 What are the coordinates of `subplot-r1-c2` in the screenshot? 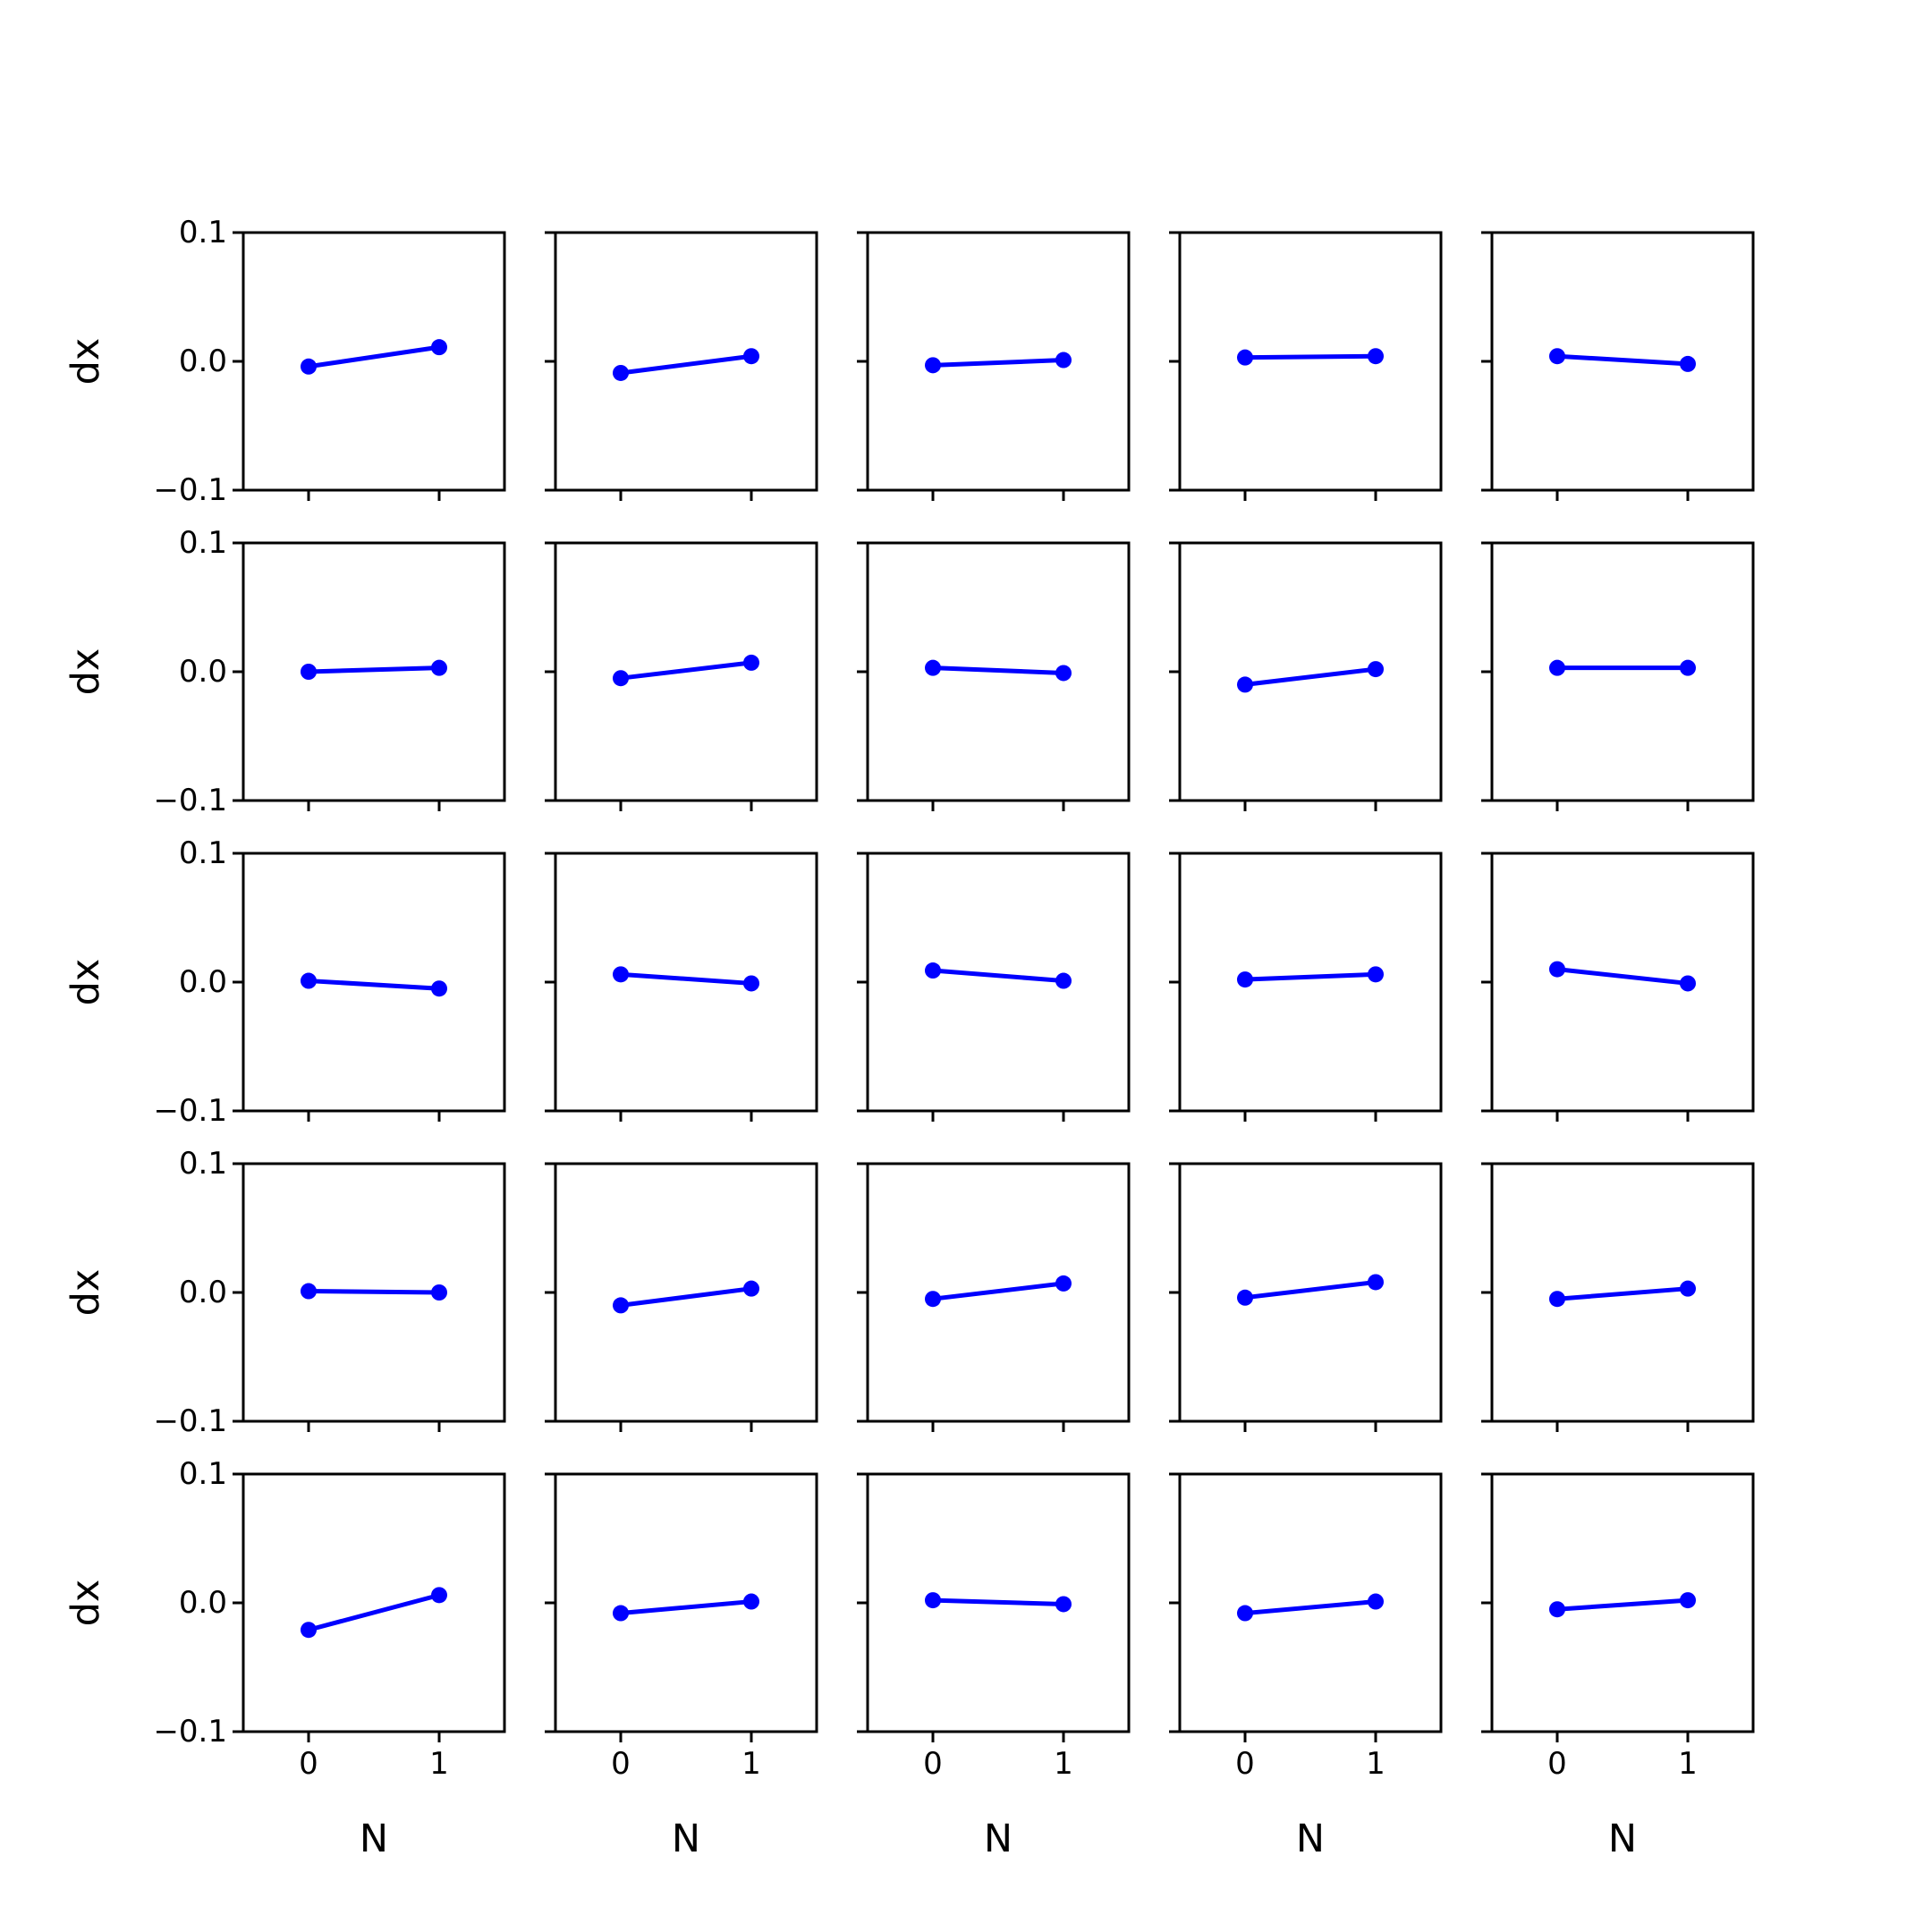 It's located at (681, 366).